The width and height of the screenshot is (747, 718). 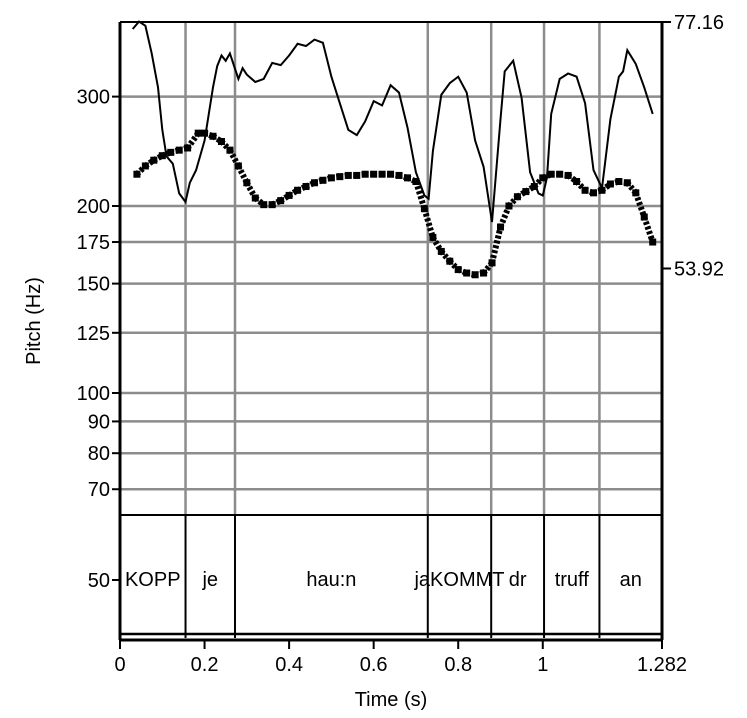 What do you see at coordinates (93, 98) in the screenshot?
I see `y-tick-label: 300` at bounding box center [93, 98].